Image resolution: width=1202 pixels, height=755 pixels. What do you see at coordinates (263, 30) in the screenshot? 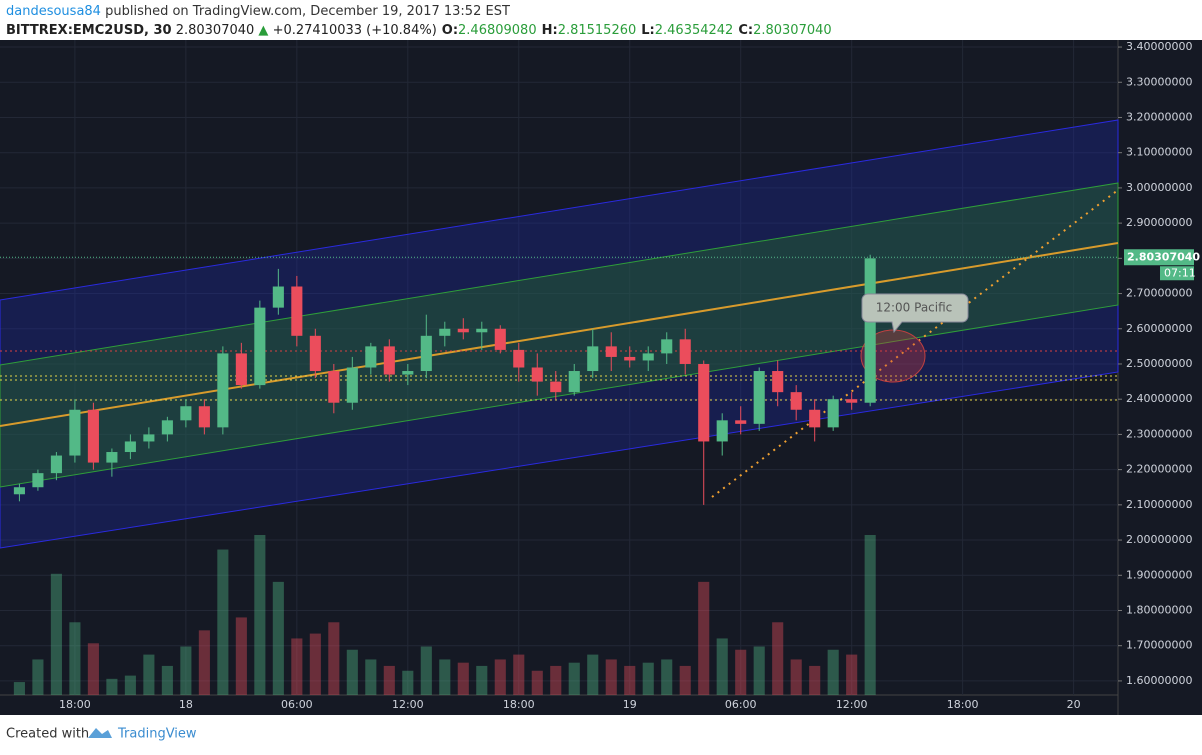
I see `up-arrow: ▲` at bounding box center [263, 30].